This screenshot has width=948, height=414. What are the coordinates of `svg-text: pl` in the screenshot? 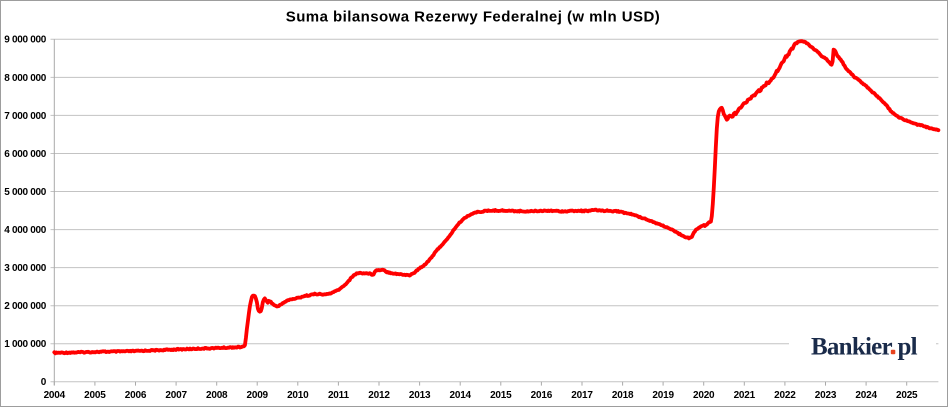 It's located at (908, 346).